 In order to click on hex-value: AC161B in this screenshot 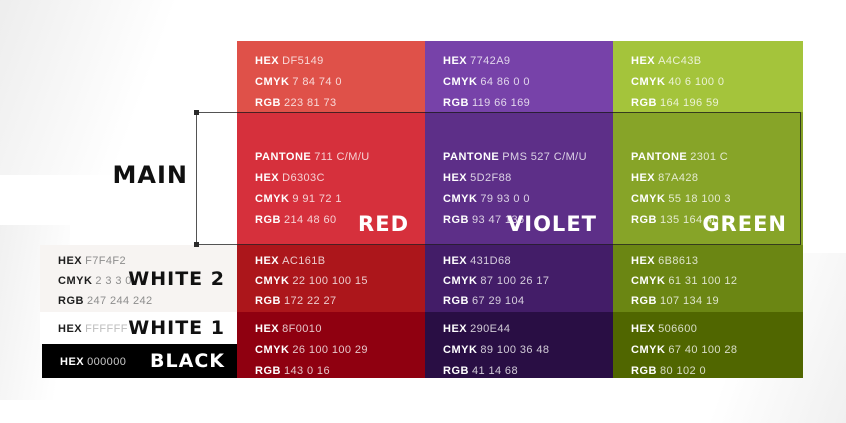, I will do `click(304, 261)`.